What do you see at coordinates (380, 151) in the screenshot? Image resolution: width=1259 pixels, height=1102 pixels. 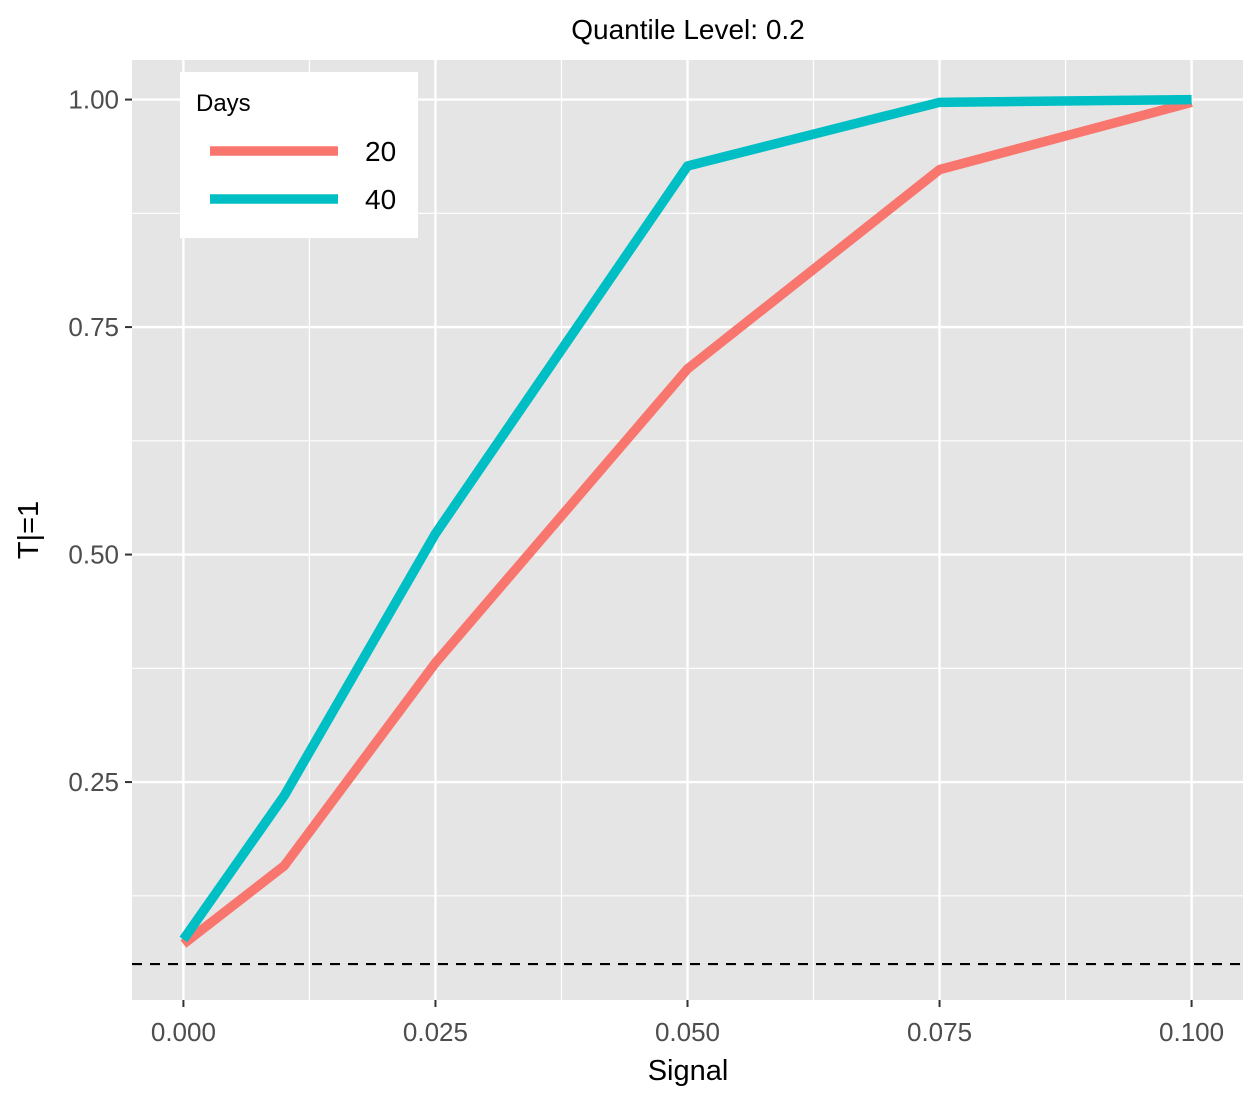 I see `legend-label-20: 20` at bounding box center [380, 151].